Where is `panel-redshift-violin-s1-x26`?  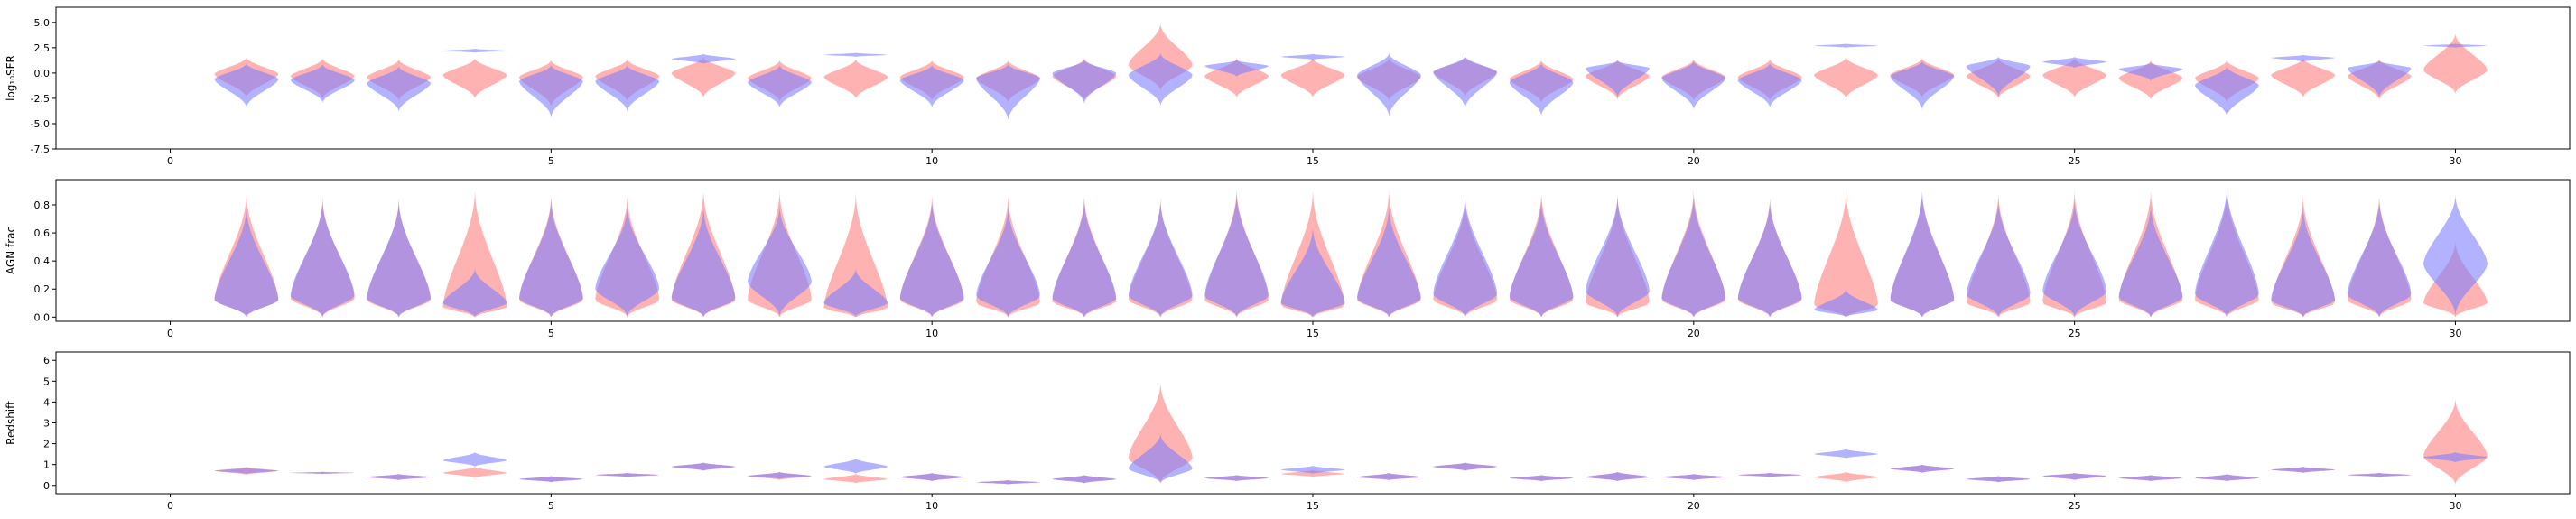 panel-redshift-violin-s1-x26 is located at coordinates (2150, 479).